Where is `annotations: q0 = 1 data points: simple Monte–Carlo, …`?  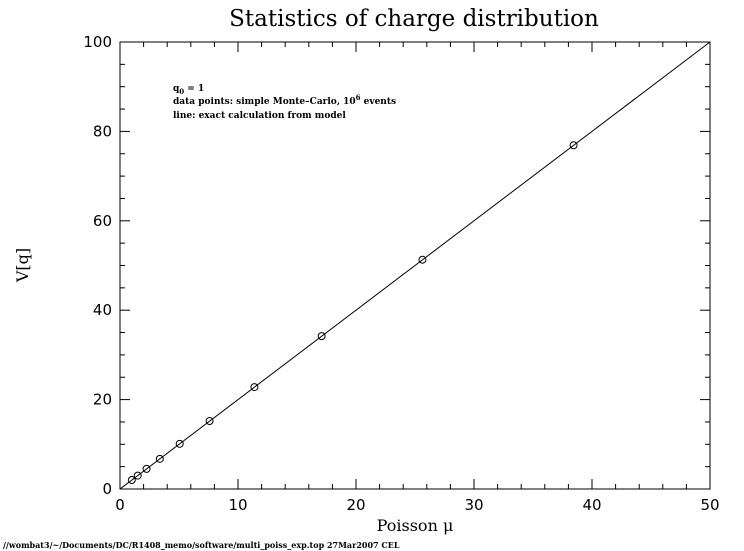 annotations: q0 = 1 data points: simple Monte–Carlo, … is located at coordinates (284, 102).